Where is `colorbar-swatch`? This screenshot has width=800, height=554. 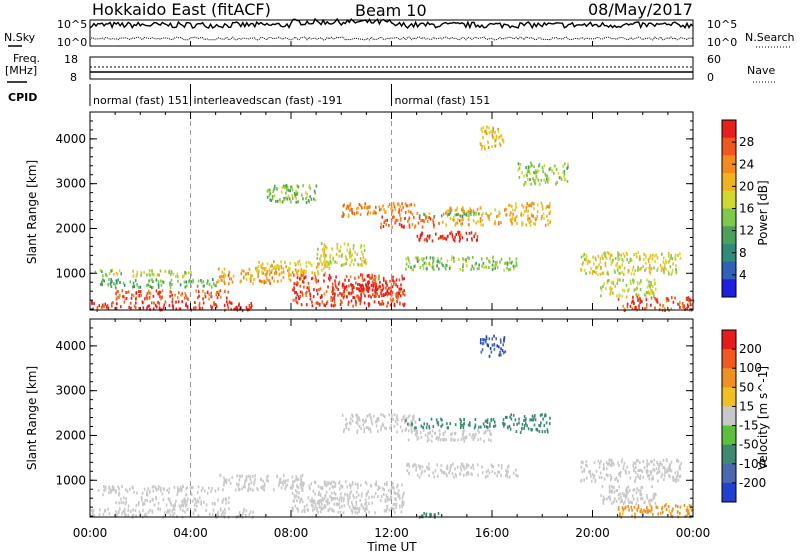
colorbar-swatch is located at coordinates (729, 397).